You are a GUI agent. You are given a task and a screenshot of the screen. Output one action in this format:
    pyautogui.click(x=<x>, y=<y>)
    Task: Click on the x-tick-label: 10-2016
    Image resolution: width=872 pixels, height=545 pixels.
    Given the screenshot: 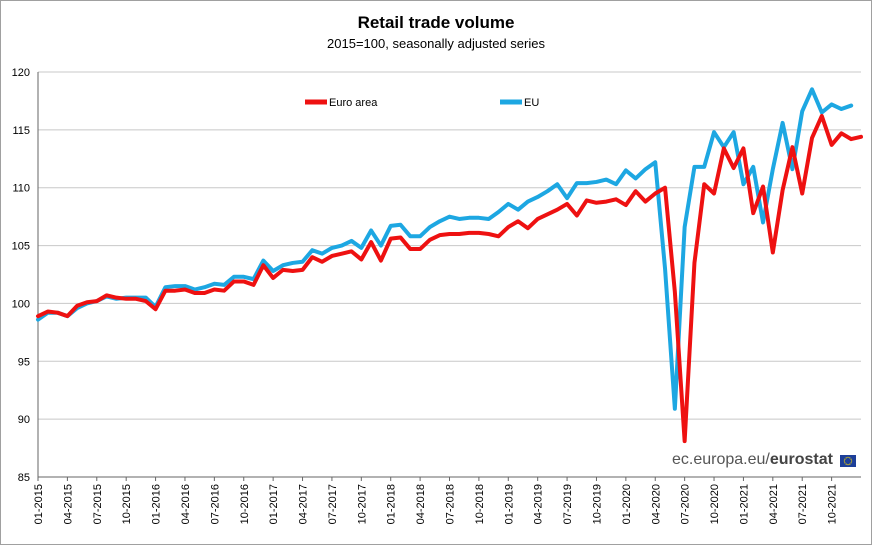 What is the action you would take?
    pyautogui.click(x=245, y=504)
    